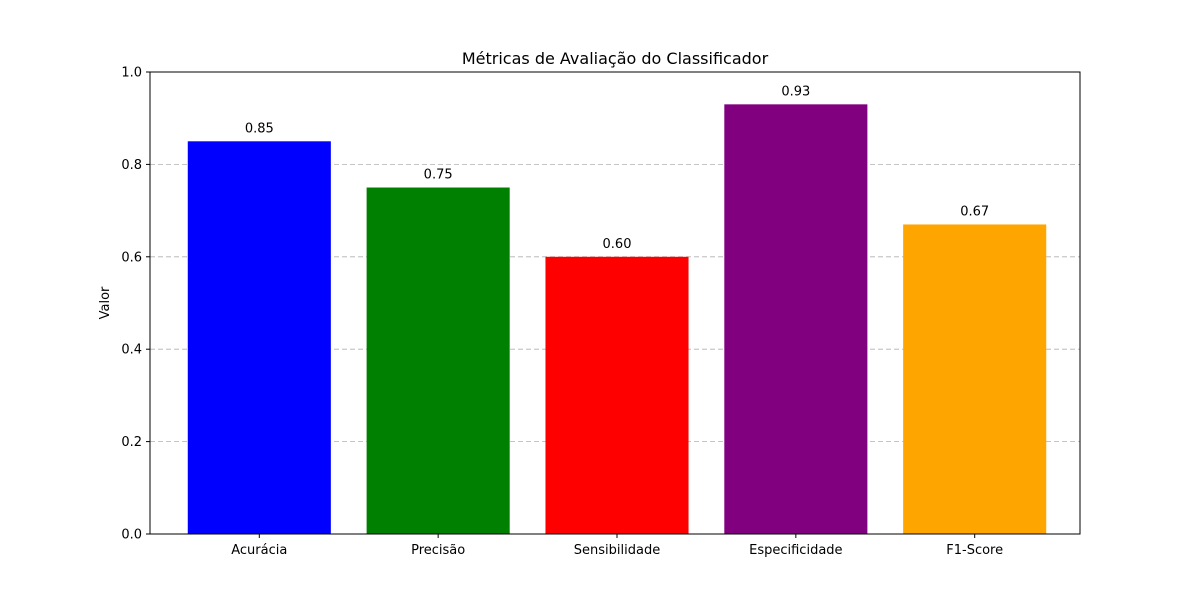 The height and width of the screenshot is (604, 1200). I want to click on x-tick-label: Especificidade, so click(795, 550).